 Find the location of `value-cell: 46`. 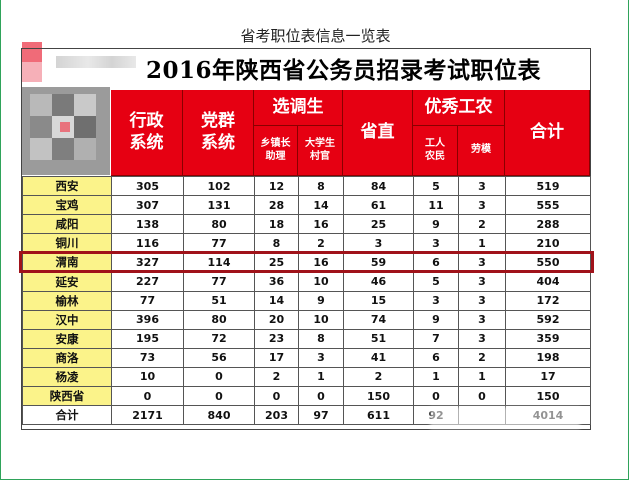

value-cell: 46 is located at coordinates (378, 281).